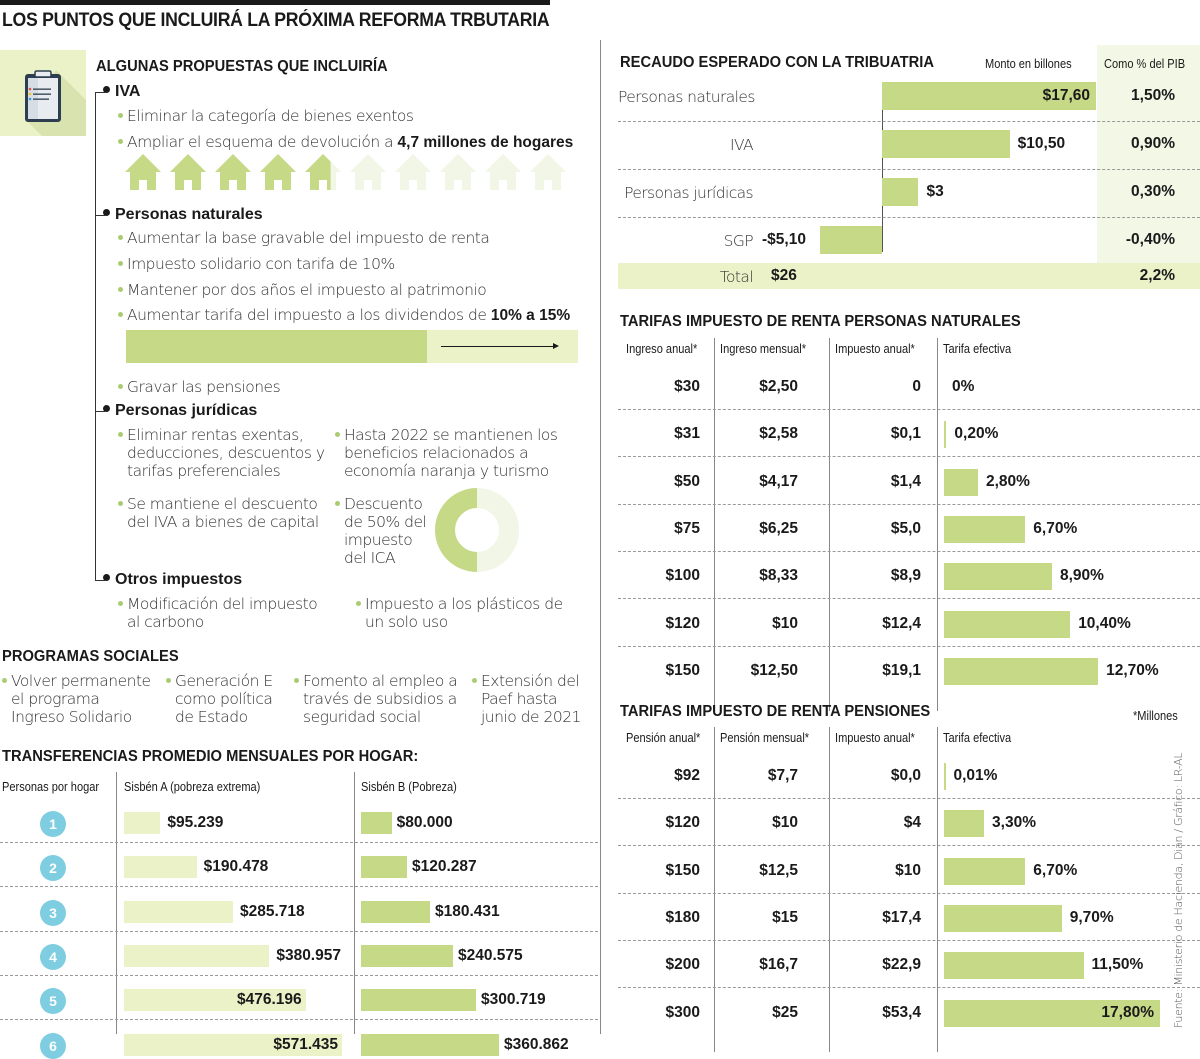 The image size is (1200, 1059). I want to click on cell-impuesto: $5,0, so click(905, 528).